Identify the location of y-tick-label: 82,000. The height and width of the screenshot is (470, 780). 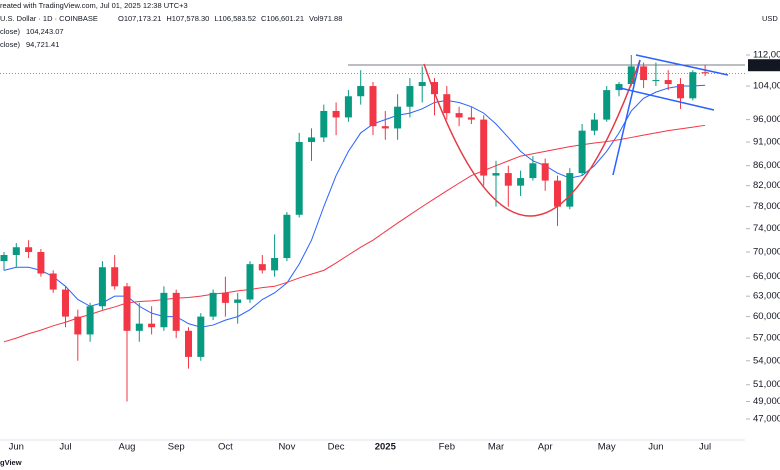
(766, 185).